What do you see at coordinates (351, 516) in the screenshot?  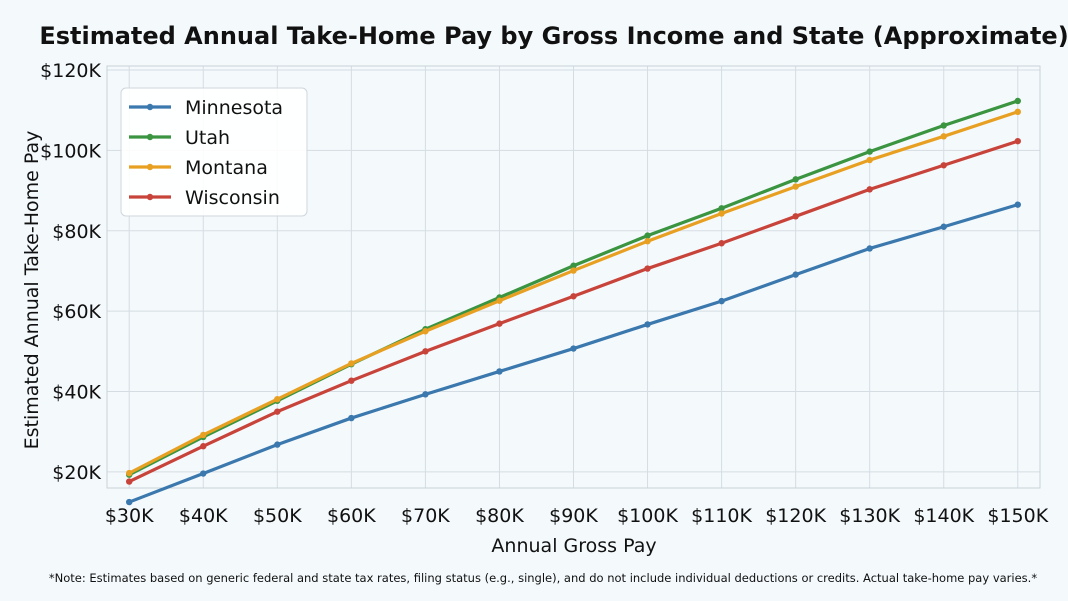 I see `x-tick-label: $60K` at bounding box center [351, 516].